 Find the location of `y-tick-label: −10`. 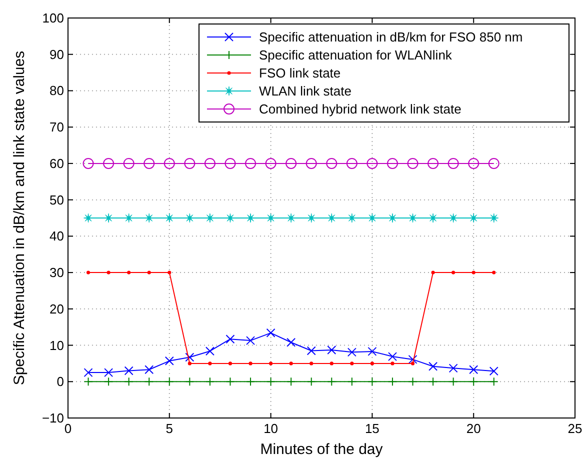

y-tick-label: −10 is located at coordinates (53, 418).